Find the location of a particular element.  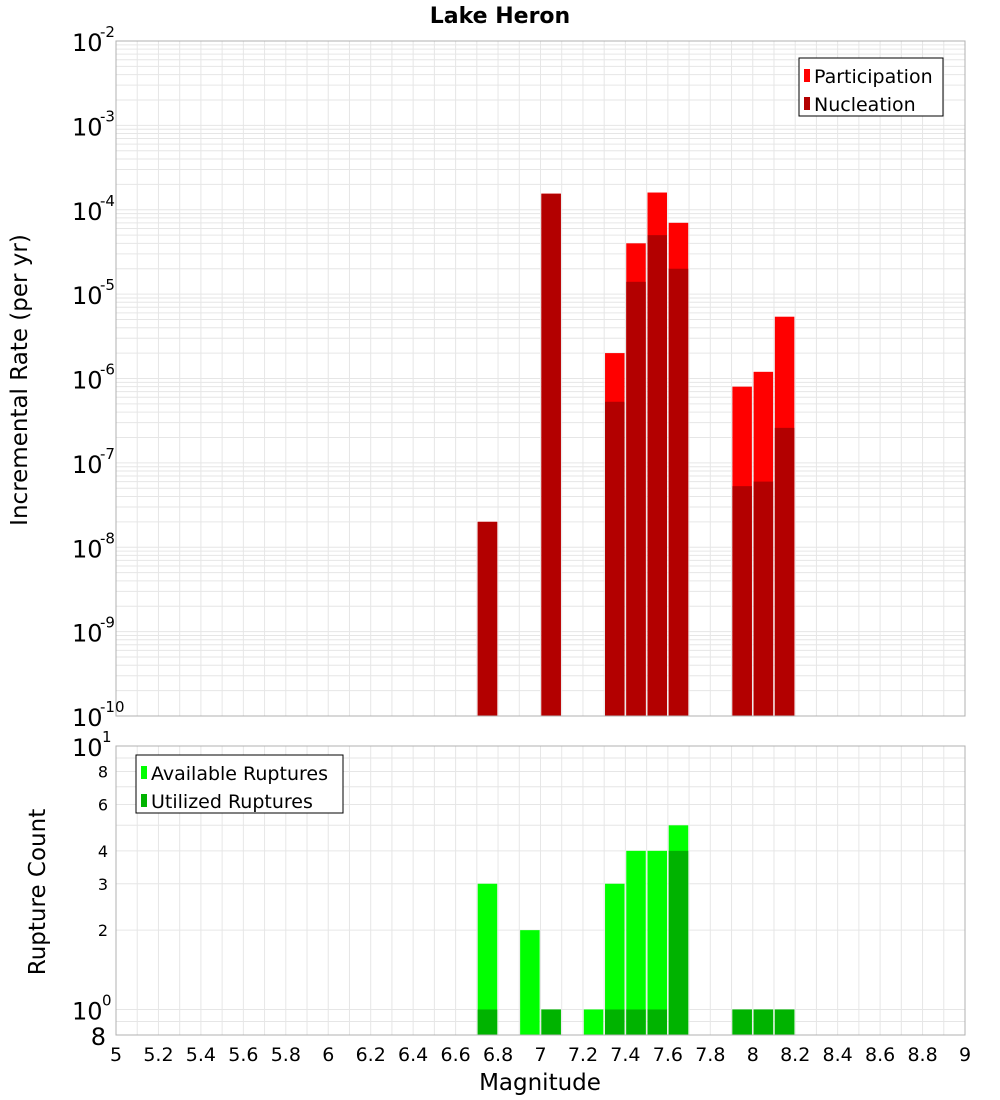

y-axis-label: Incremental Rate (per yr) is located at coordinates (20, 380).